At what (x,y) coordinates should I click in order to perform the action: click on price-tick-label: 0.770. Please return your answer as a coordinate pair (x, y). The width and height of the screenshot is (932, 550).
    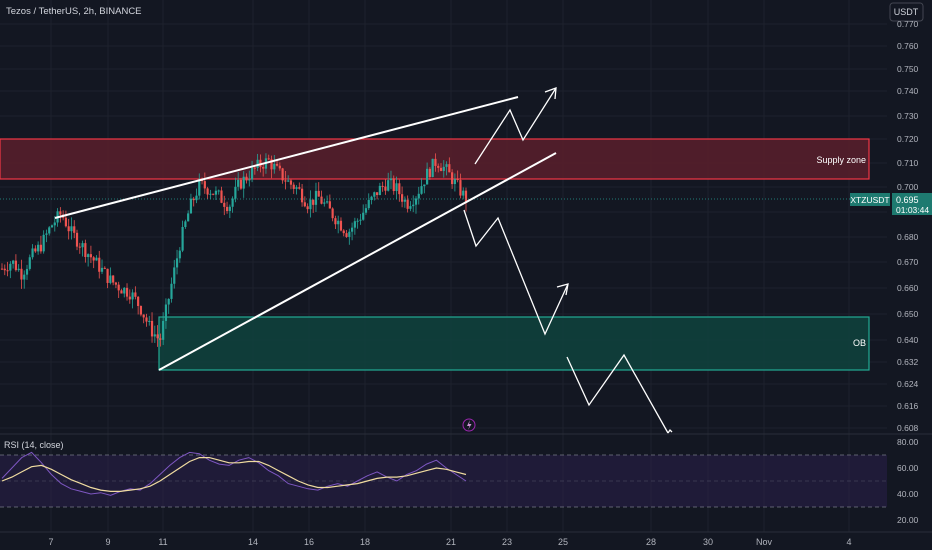
    Looking at the image, I should click on (908, 24).